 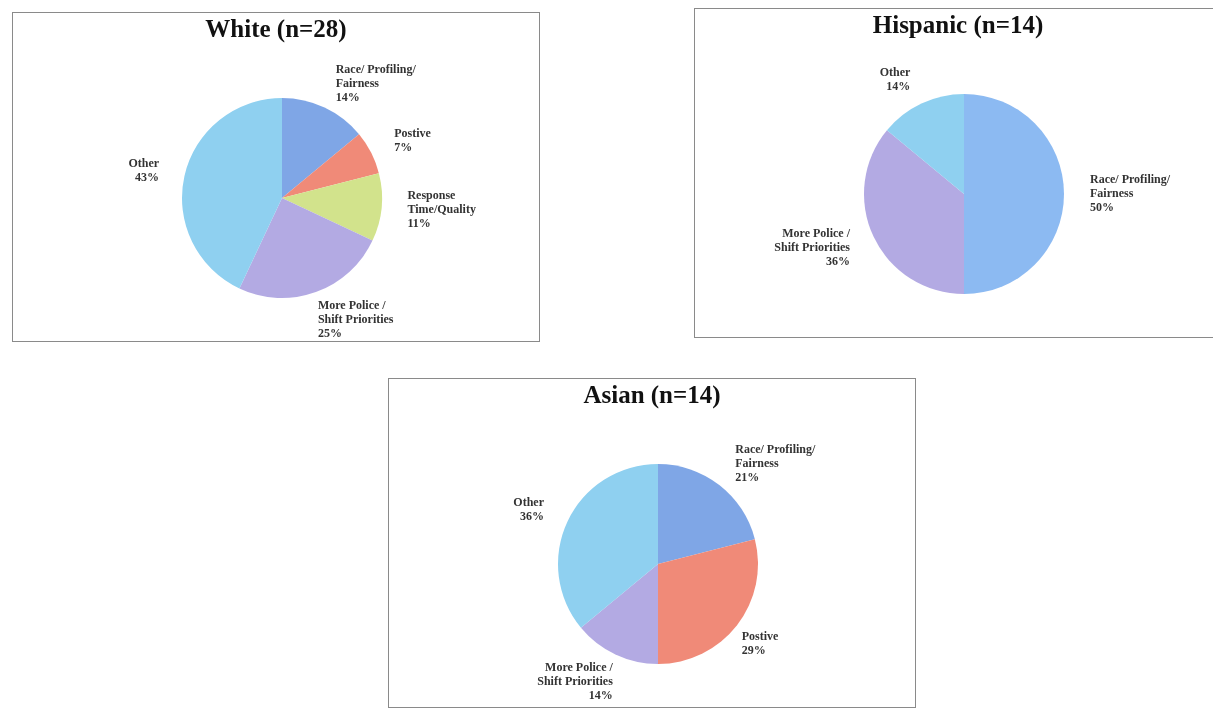 What do you see at coordinates (419, 222) in the screenshot?
I see `data-label: 11%` at bounding box center [419, 222].